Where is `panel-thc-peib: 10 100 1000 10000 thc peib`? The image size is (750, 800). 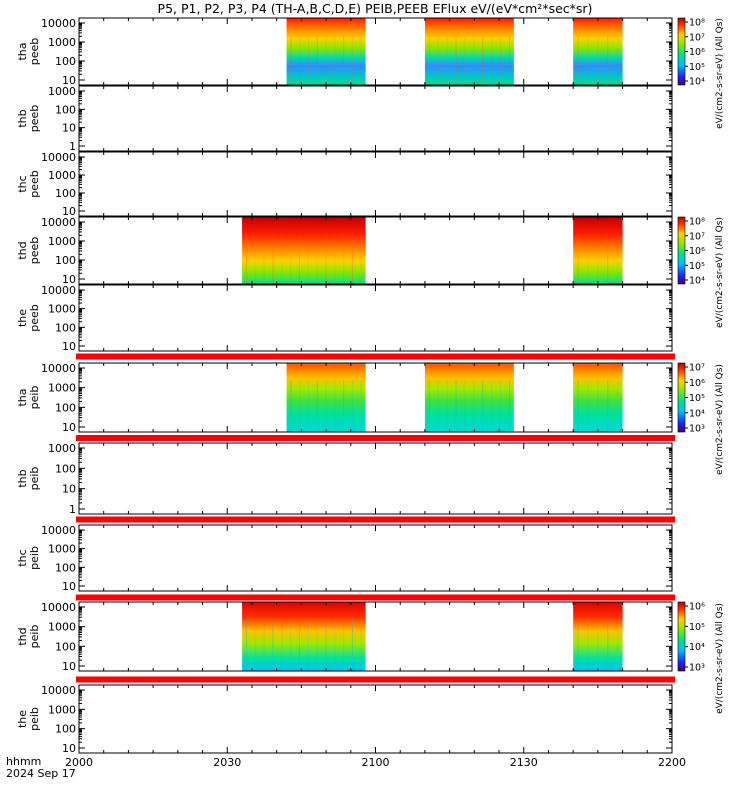
panel-thc-peib: 10 100 1000 10000 thc peib is located at coordinates (344, 558).